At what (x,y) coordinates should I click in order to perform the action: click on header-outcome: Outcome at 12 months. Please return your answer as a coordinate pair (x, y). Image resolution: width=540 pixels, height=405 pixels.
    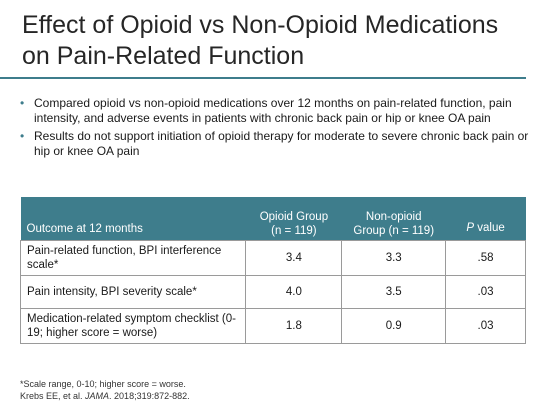
    Looking at the image, I should click on (133, 219).